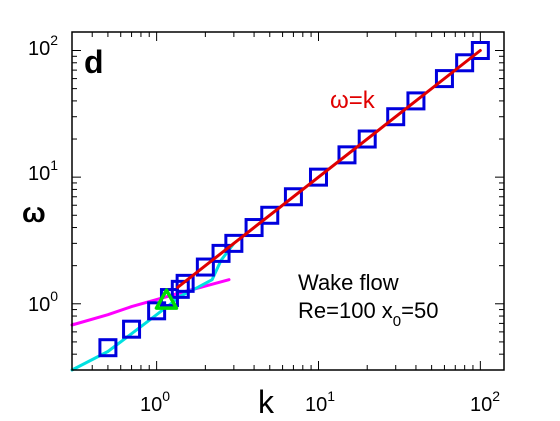  I want to click on x-tick-label-1: 10¹, so click(320, 402).